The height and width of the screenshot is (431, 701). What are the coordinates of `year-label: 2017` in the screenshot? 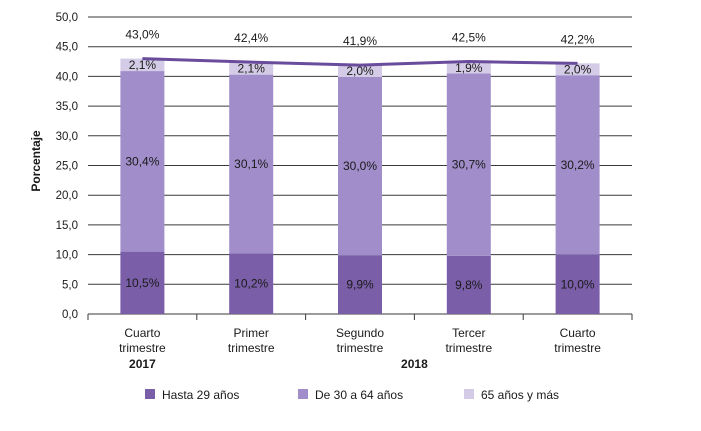 It's located at (142, 364).